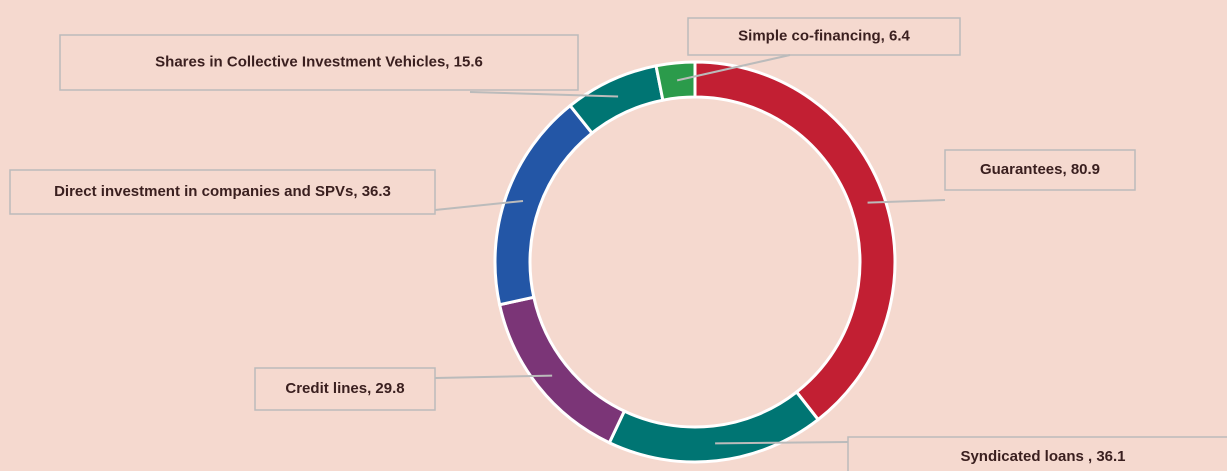 The height and width of the screenshot is (471, 1227). Describe the element at coordinates (1042, 456) in the screenshot. I see `data-label: Syndicated loans , 36.1` at that location.